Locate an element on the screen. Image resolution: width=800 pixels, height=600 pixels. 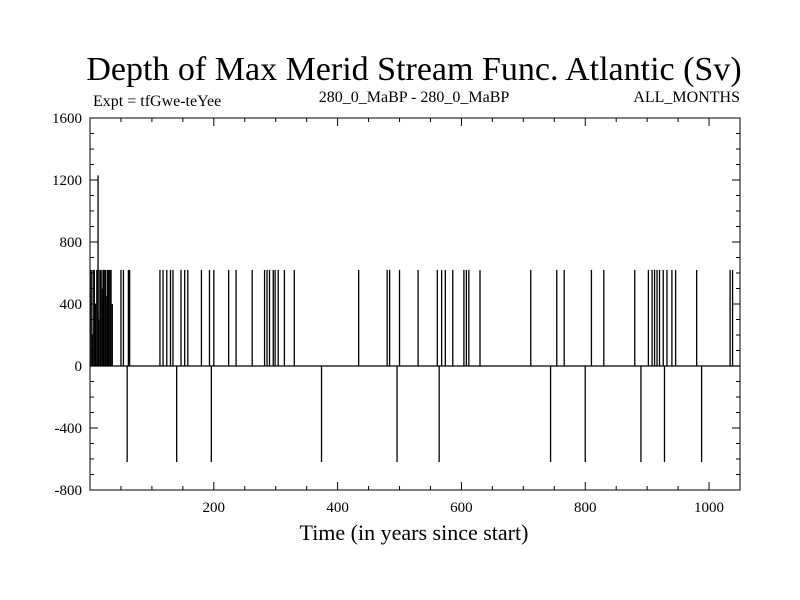
x-tick-label: 1000 is located at coordinates (709, 508).